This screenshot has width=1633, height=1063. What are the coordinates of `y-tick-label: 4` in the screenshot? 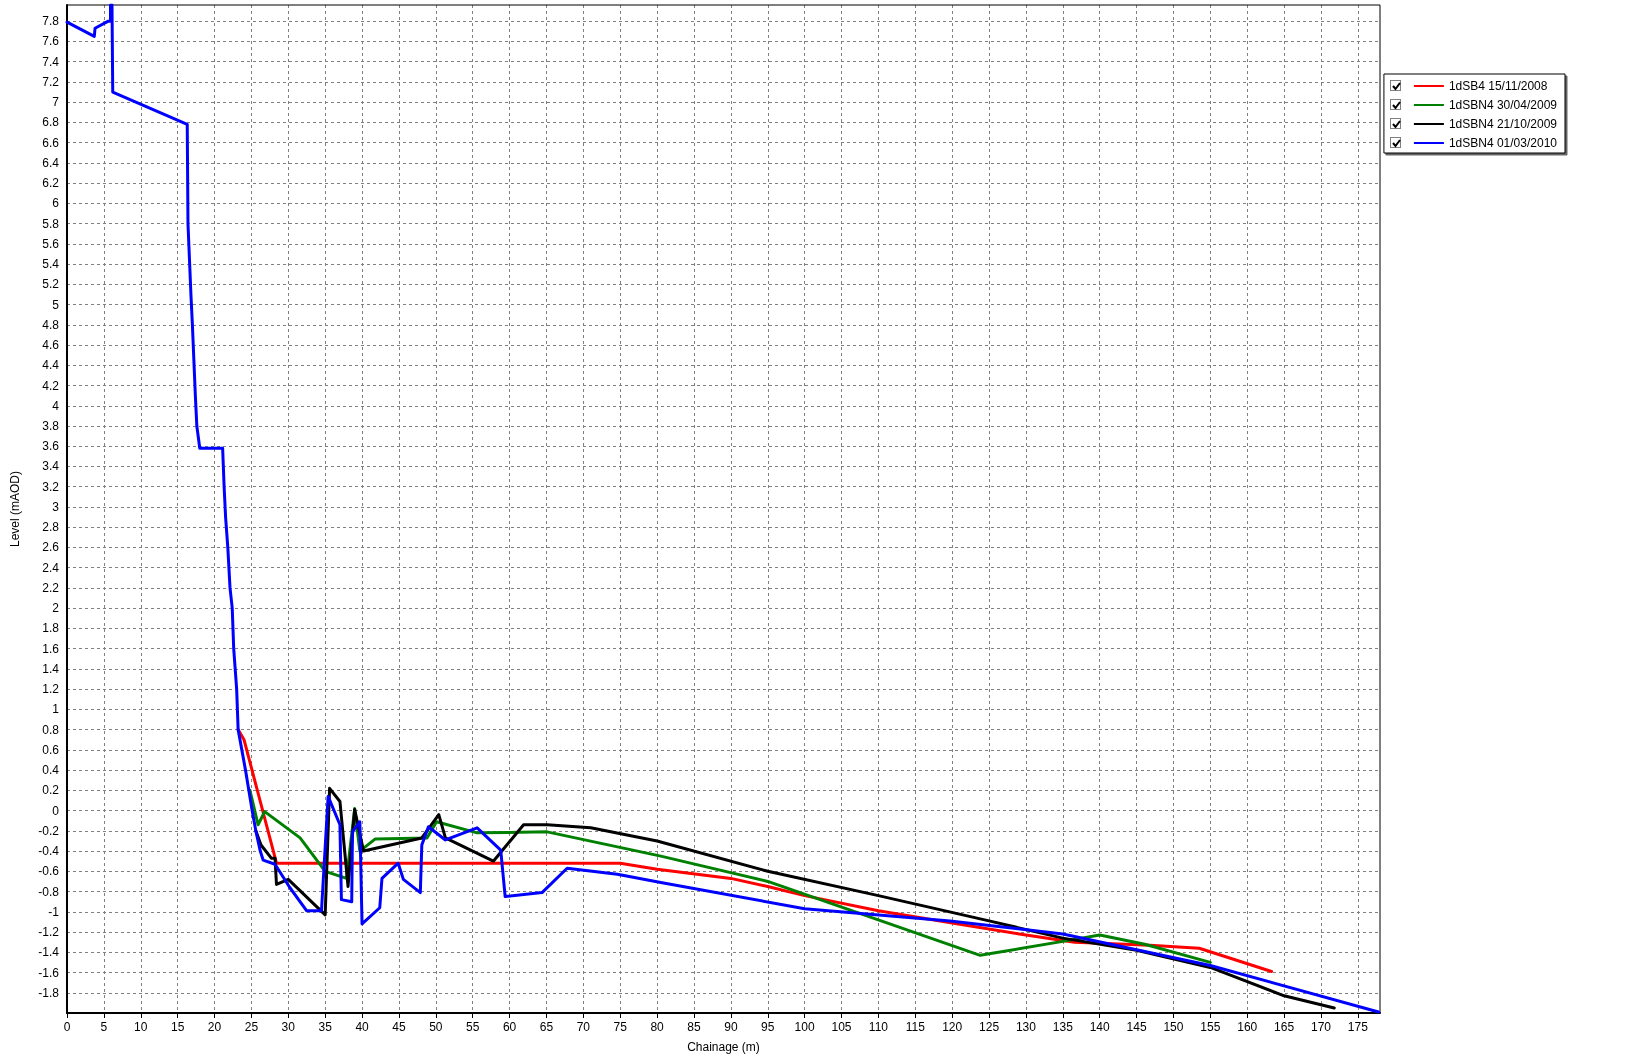 It's located at (56, 405).